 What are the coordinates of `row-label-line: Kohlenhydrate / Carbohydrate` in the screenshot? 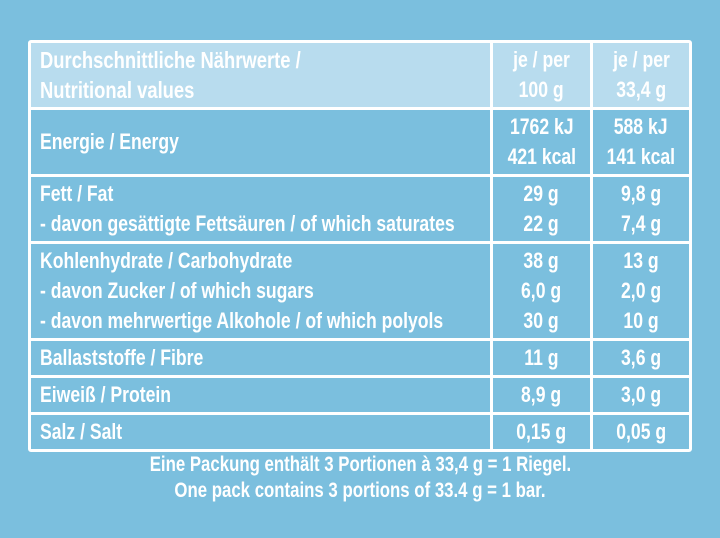 It's located at (263, 261).